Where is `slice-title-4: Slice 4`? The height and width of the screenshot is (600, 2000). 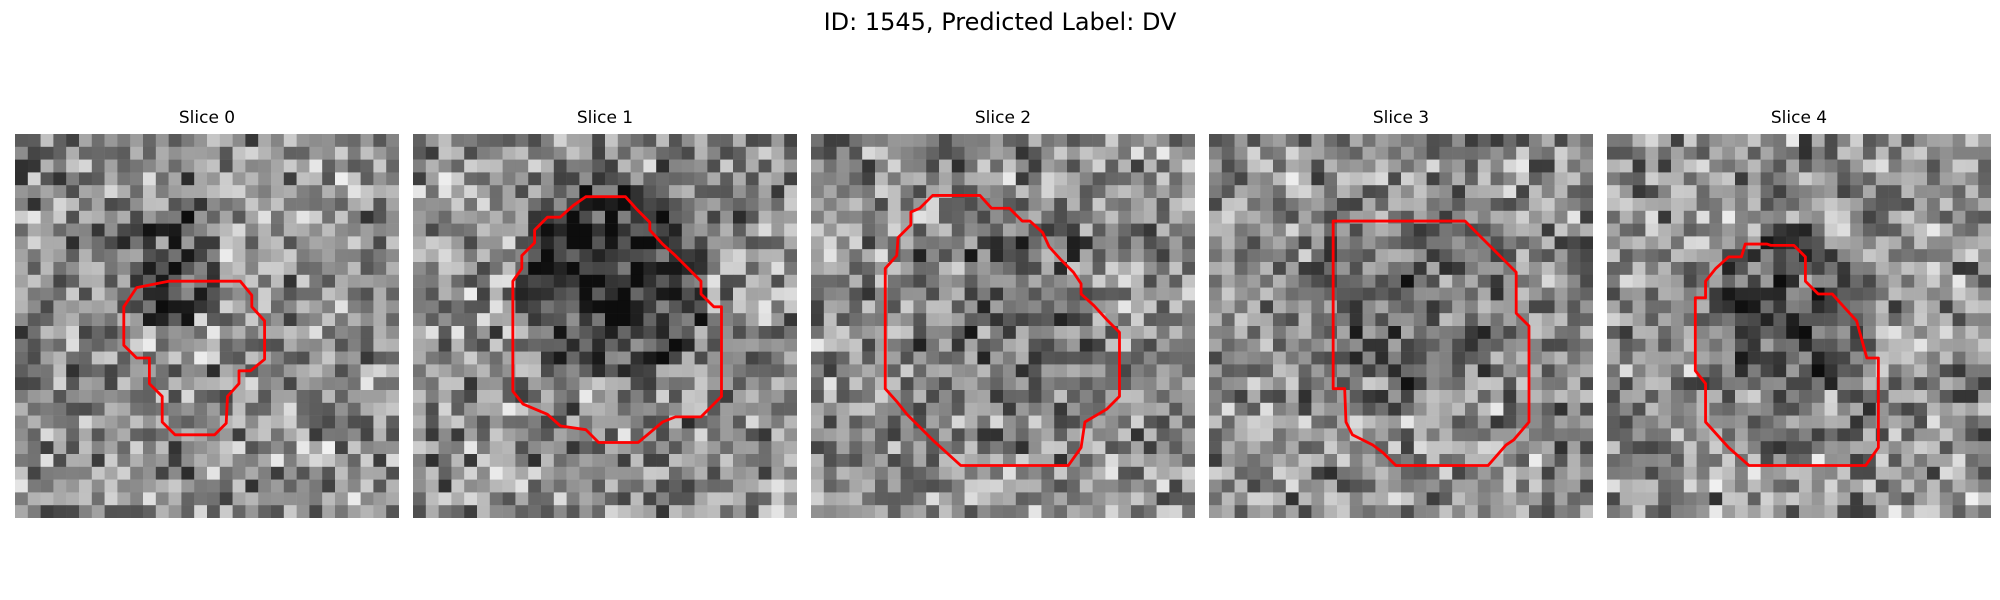
slice-title-4: Slice 4 is located at coordinates (1799, 118).